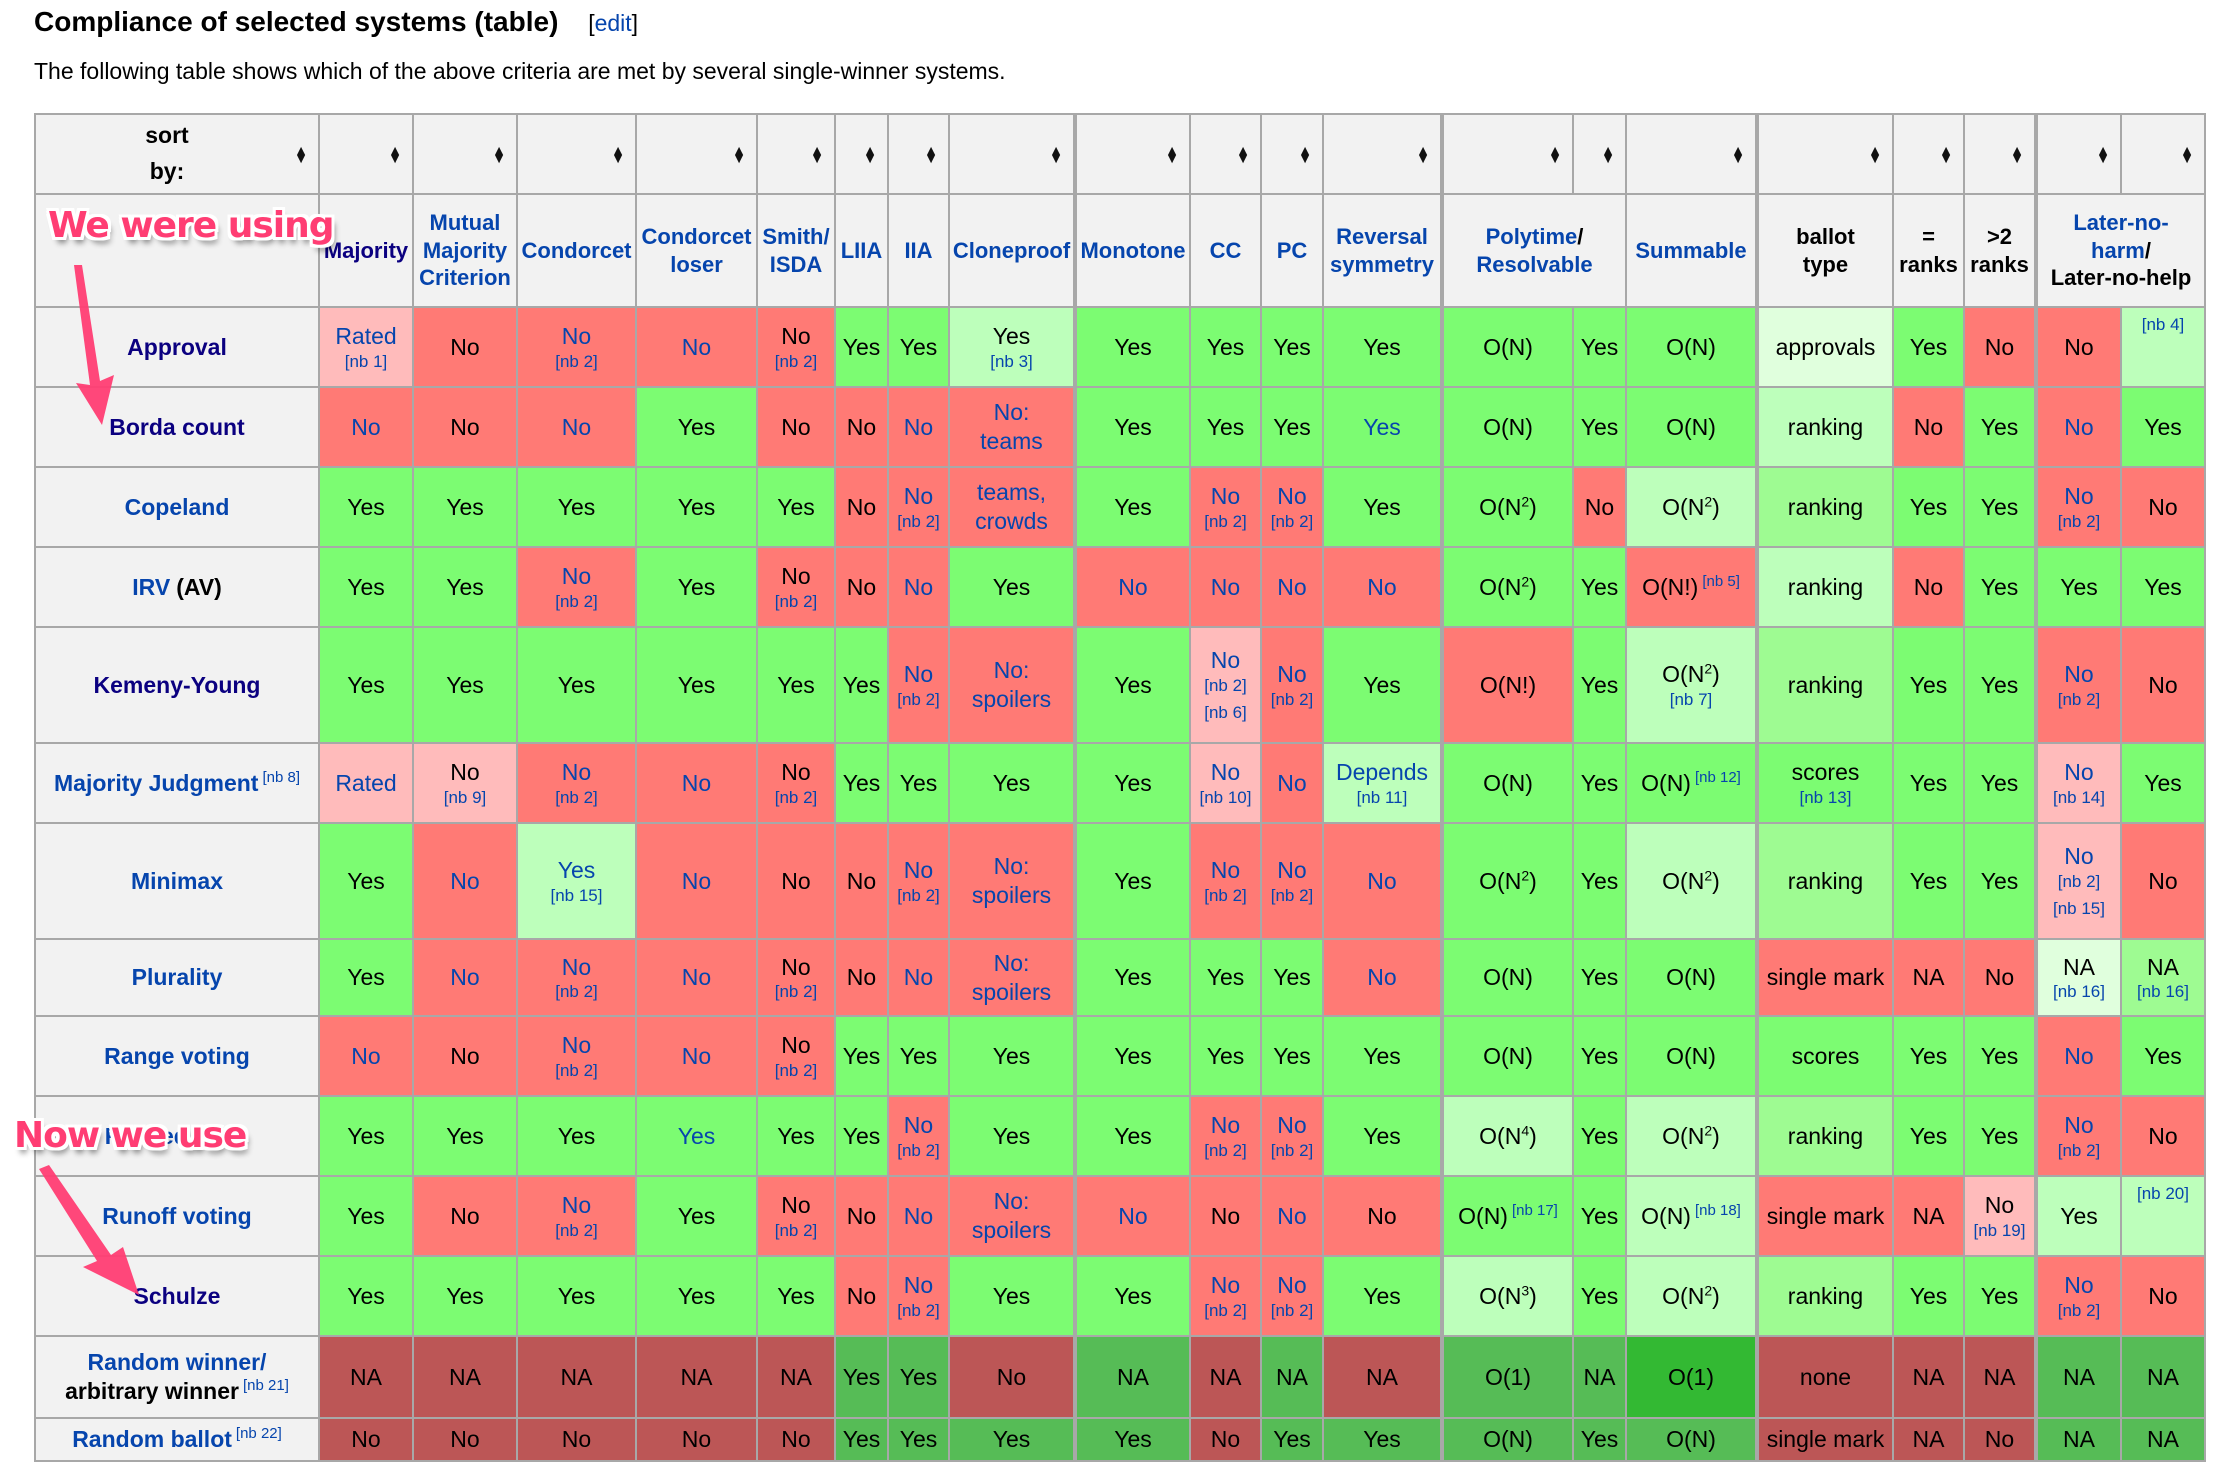 The width and height of the screenshot is (2216, 1462). I want to click on system-name-cell: Minimax, so click(177, 881).